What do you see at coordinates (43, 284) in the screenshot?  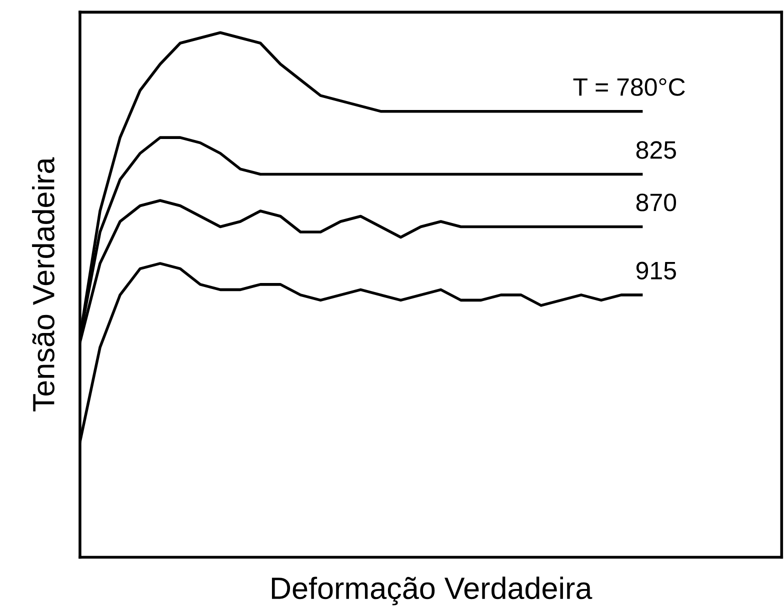 I see `y-axis-title: Tensão Verdadeira` at bounding box center [43, 284].